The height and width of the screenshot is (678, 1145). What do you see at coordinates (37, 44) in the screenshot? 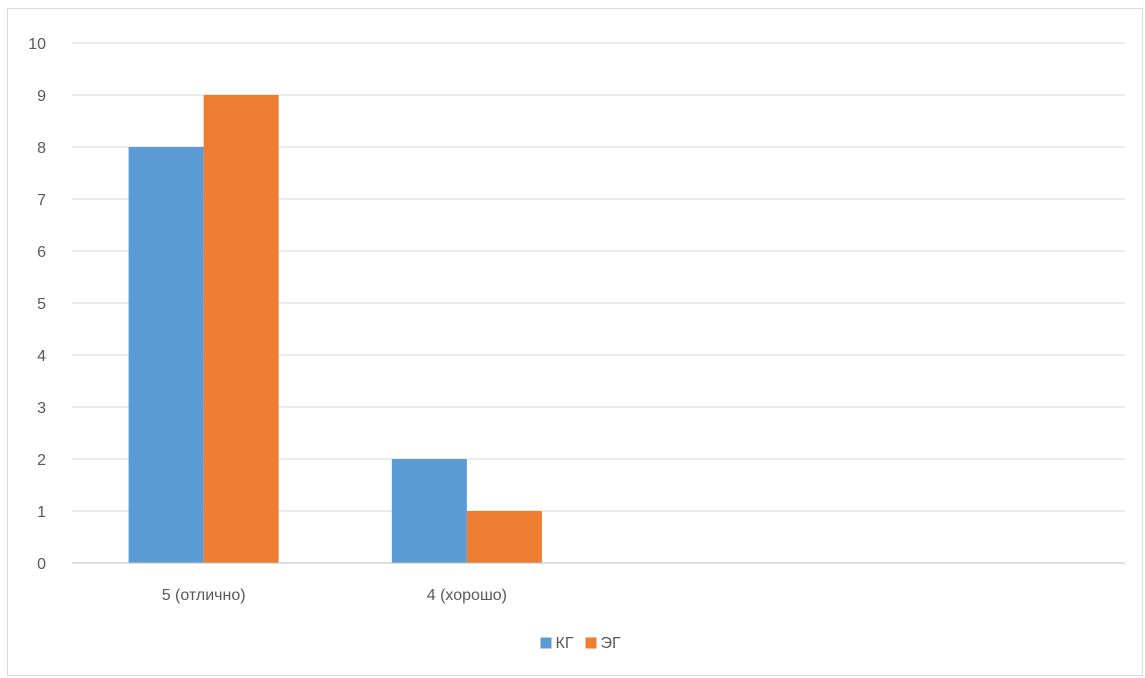
I see `y-tick-label: 10` at bounding box center [37, 44].